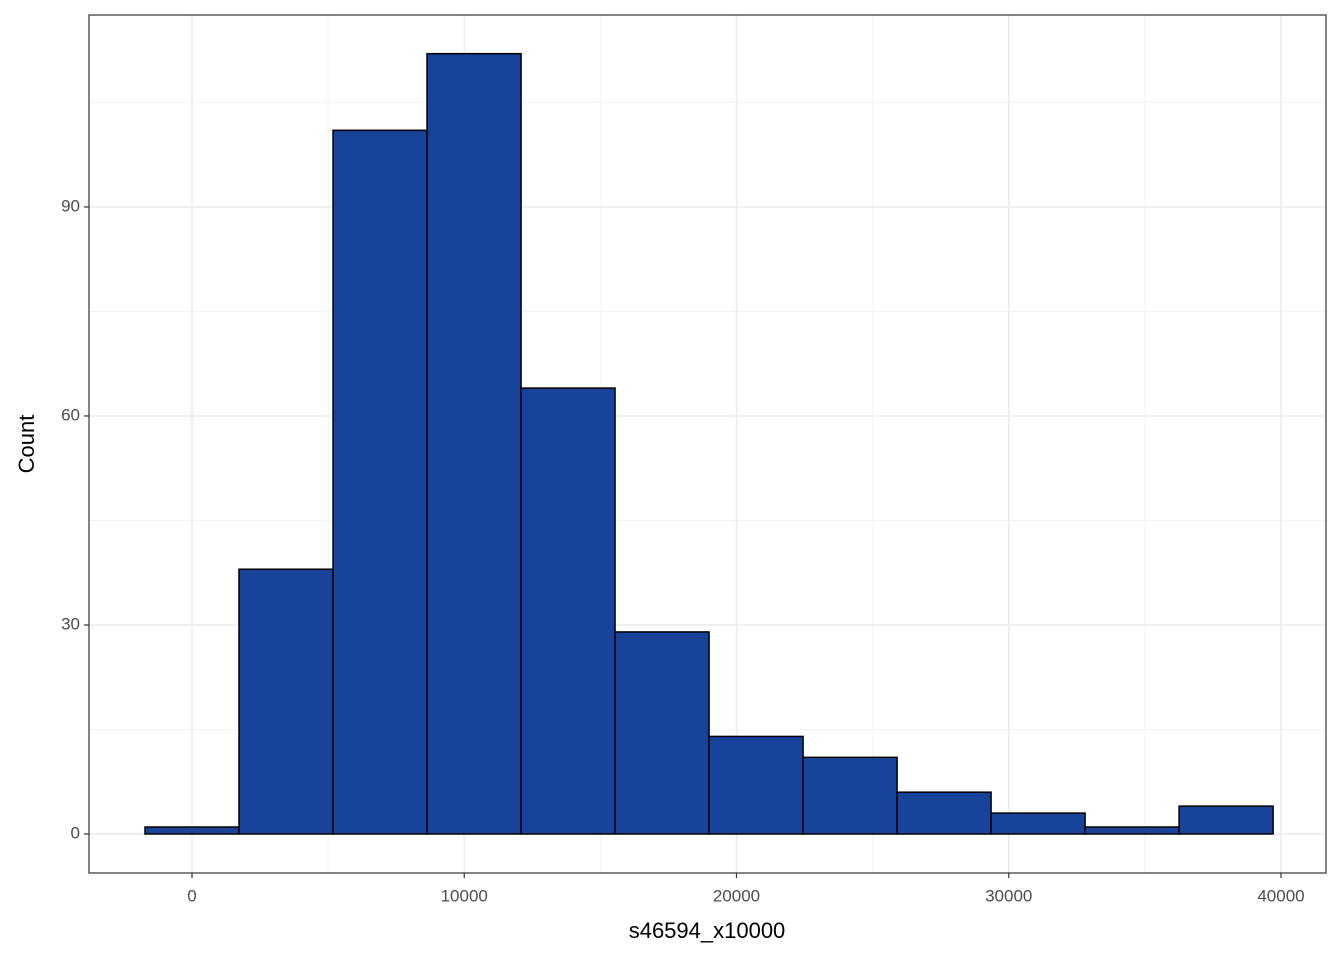 The height and width of the screenshot is (965, 1344). Describe the element at coordinates (26, 444) in the screenshot. I see `y-axis-title: Count` at that location.